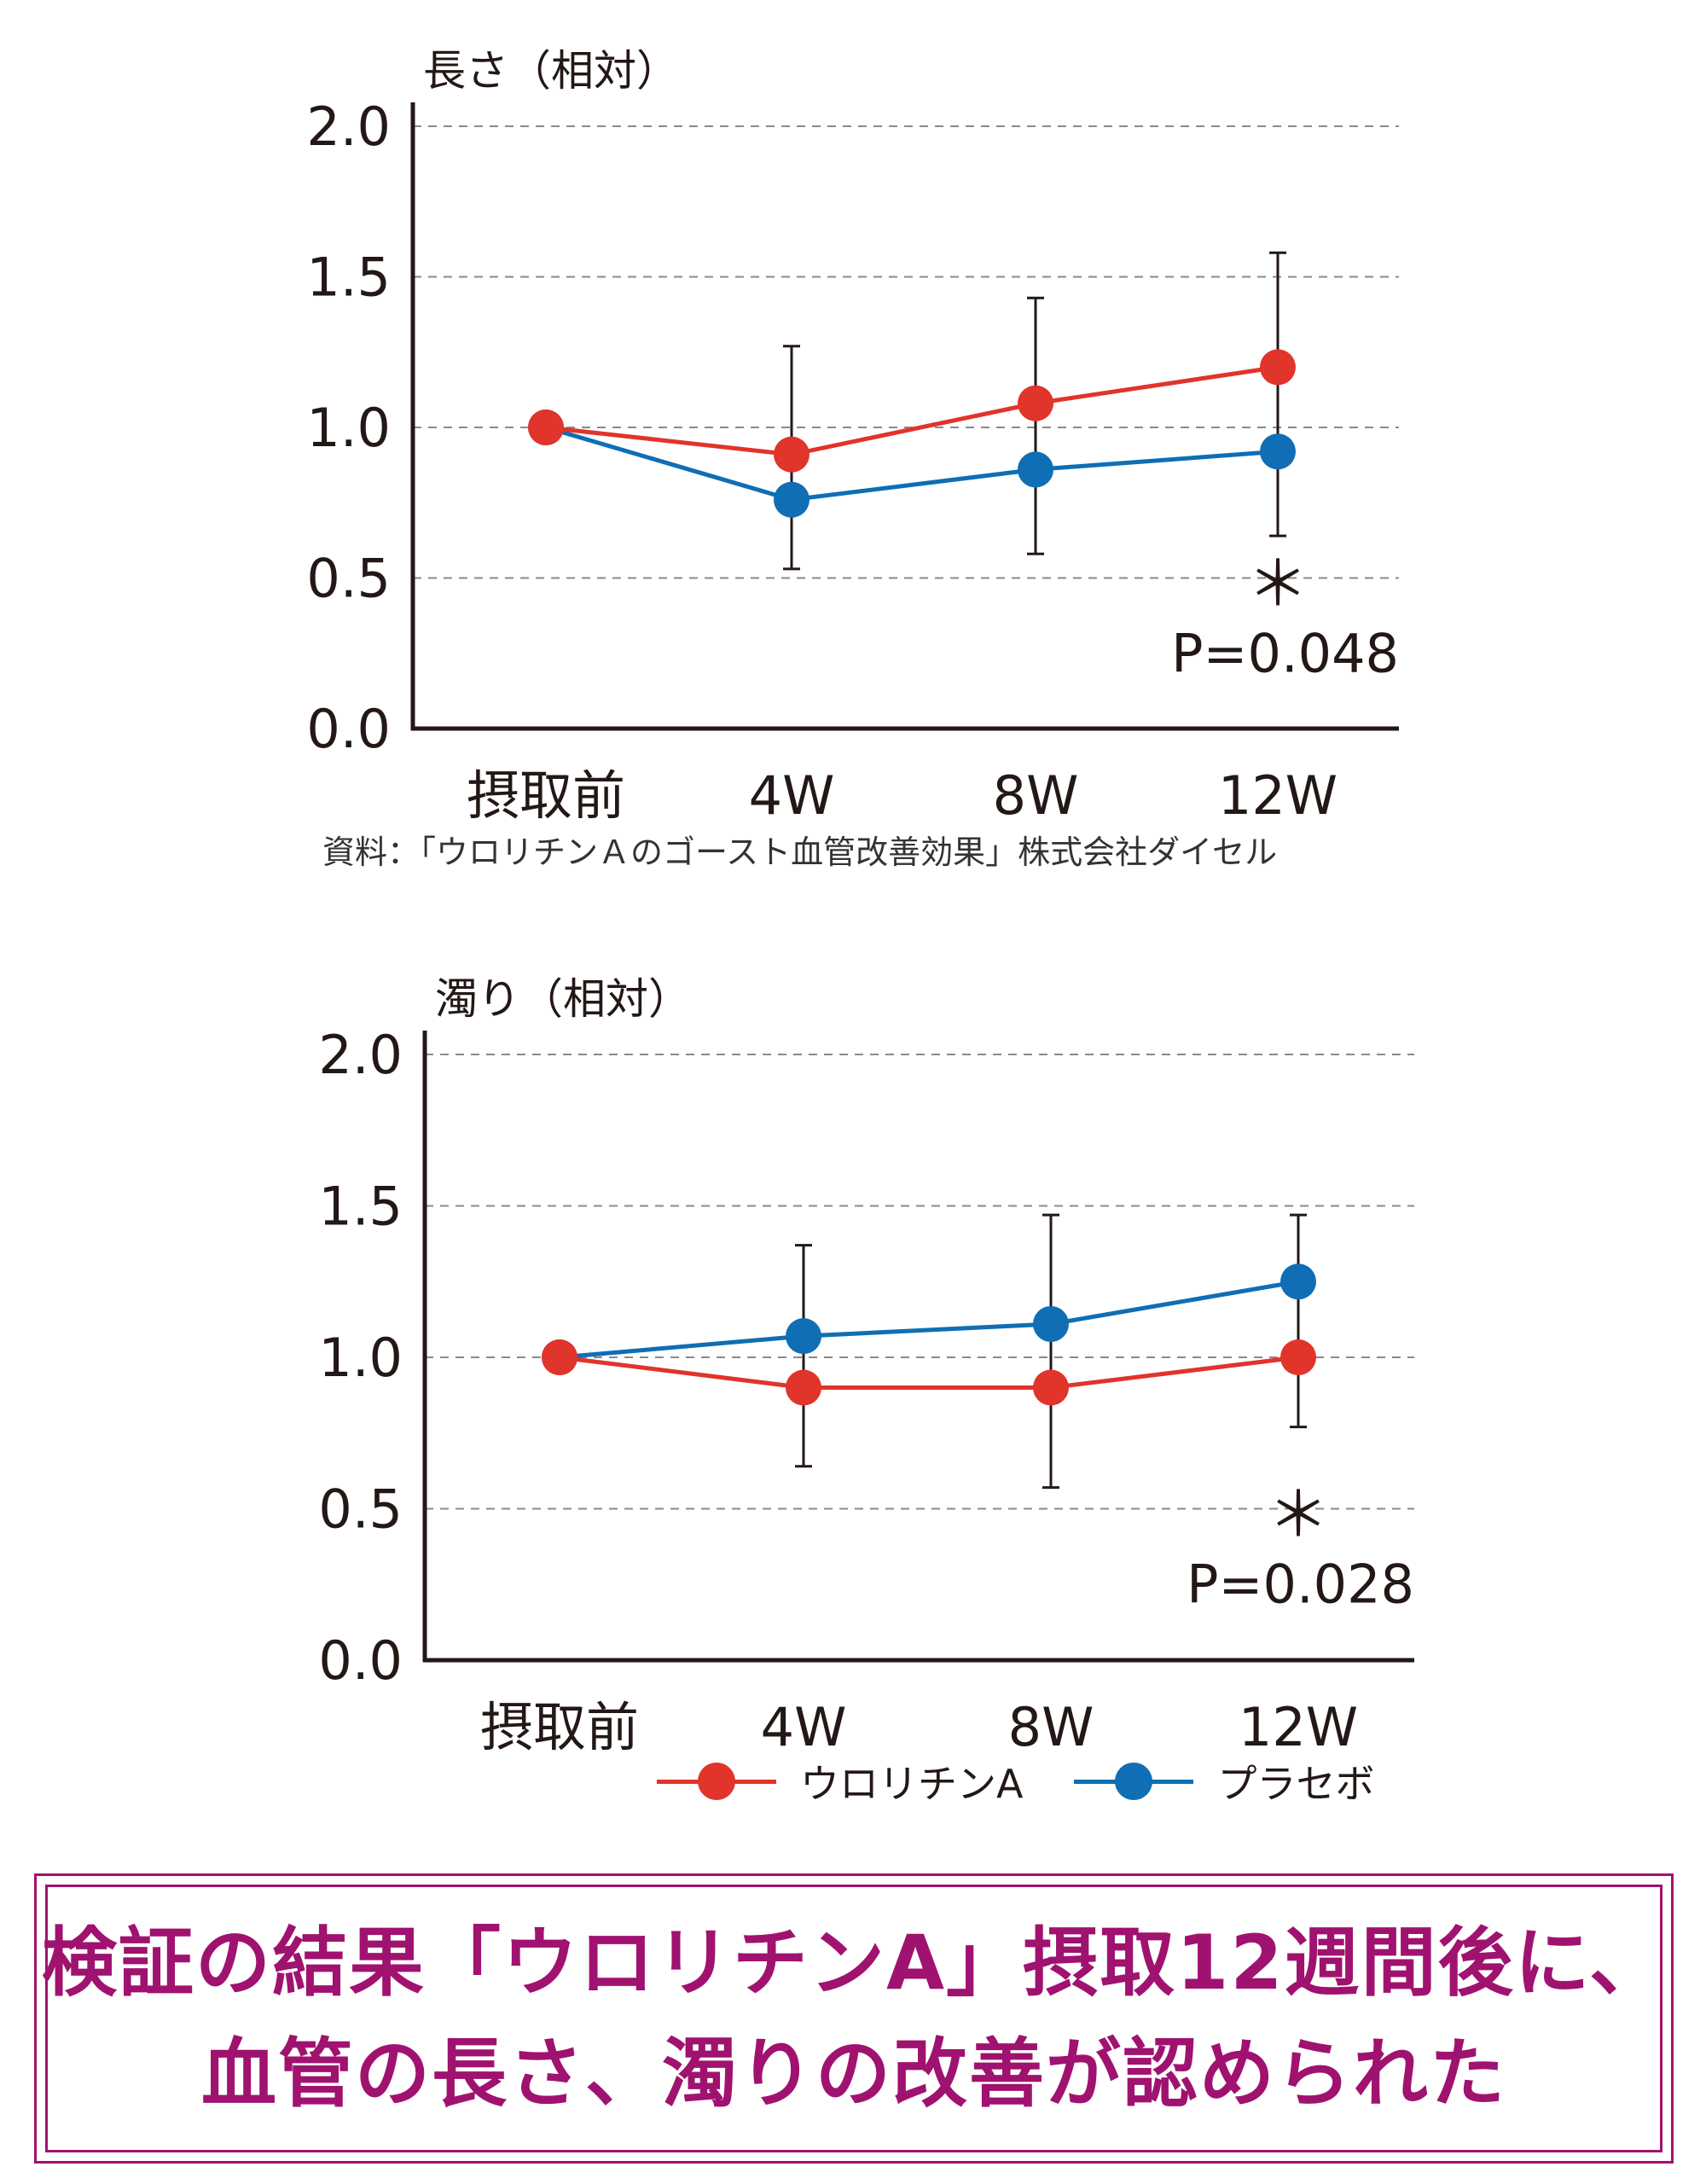  Describe the element at coordinates (853, 2073) in the screenshot. I see `conclusion-line-2: 血管の長さ、濁りの改善が認められた` at that location.